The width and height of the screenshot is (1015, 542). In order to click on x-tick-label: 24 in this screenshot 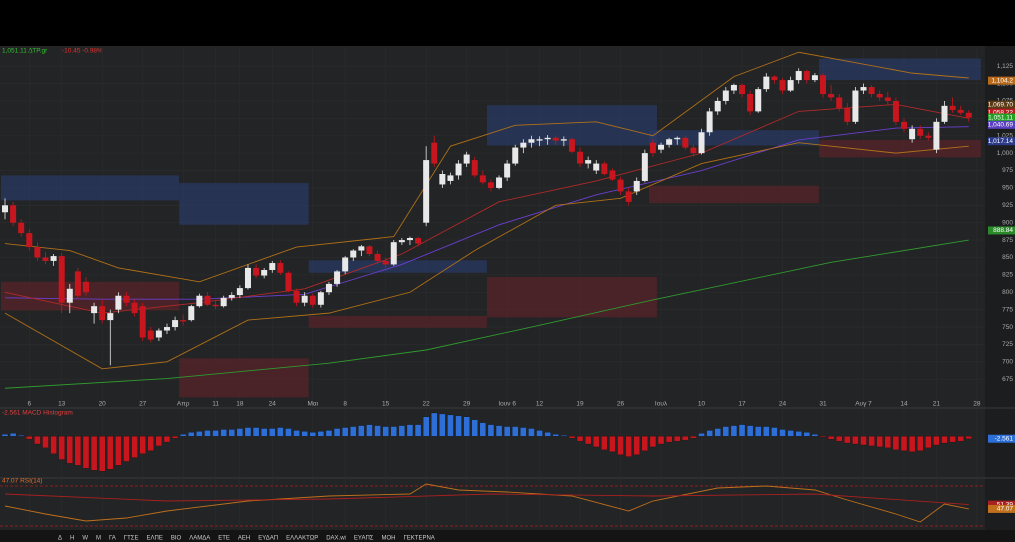, I will do `click(783, 404)`.